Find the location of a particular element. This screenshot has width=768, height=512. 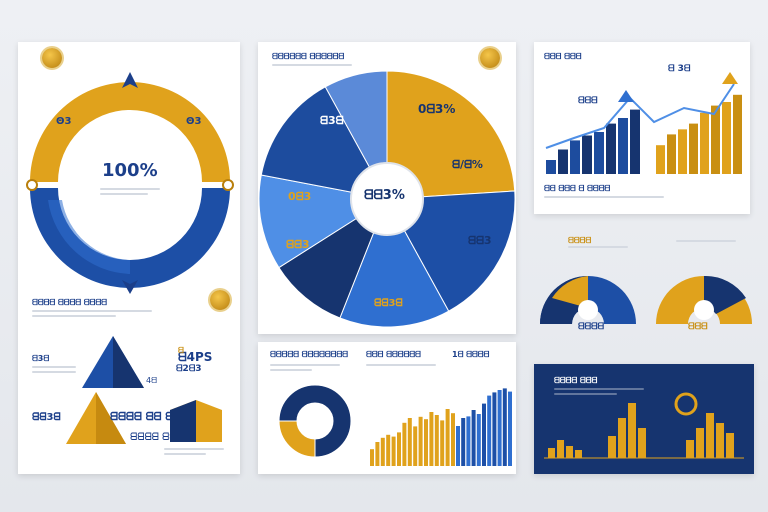

pie-label-d: ᗺ3ᗺ is located at coordinates (332, 120).